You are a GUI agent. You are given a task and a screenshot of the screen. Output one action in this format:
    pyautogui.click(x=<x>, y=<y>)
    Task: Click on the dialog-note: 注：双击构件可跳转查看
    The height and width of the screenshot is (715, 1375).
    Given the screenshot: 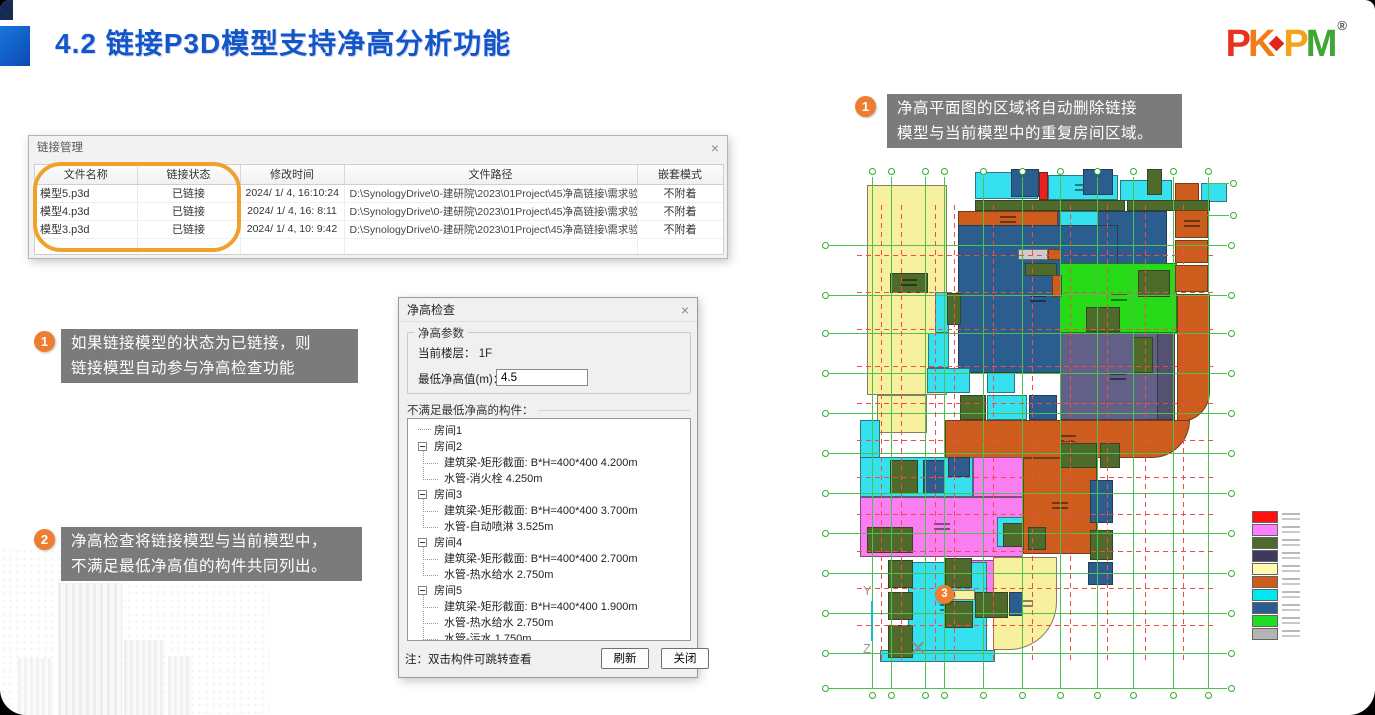 What is the action you would take?
    pyautogui.click(x=468, y=660)
    